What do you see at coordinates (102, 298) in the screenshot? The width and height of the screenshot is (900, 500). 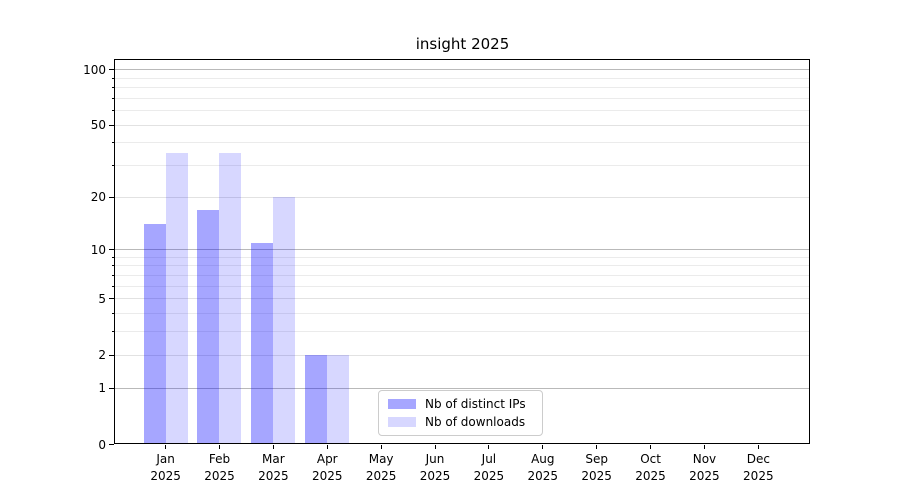 I see `y-tick-label-5: 5` at bounding box center [102, 298].